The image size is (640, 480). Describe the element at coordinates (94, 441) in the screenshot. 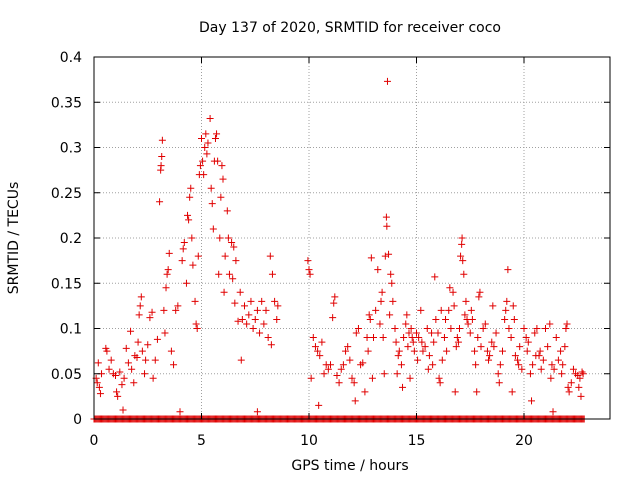

I see `x-tick-label: 0` at that location.